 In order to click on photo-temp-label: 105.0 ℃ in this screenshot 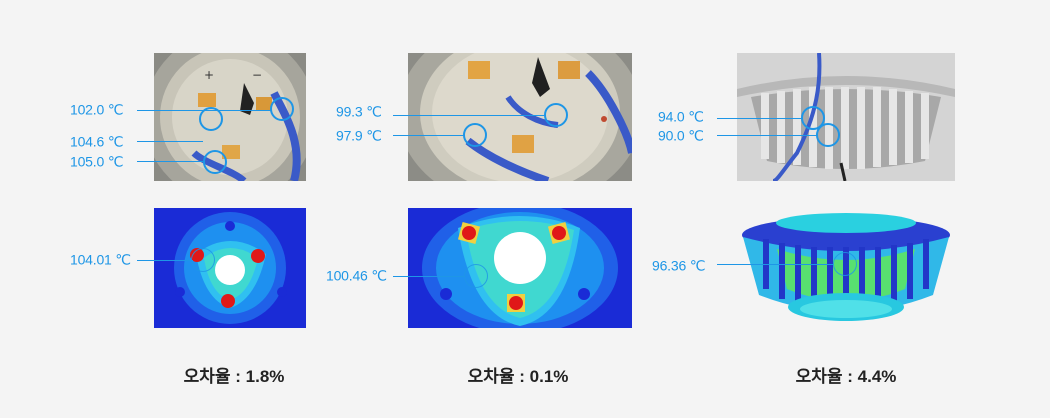, I will do `click(97, 161)`.